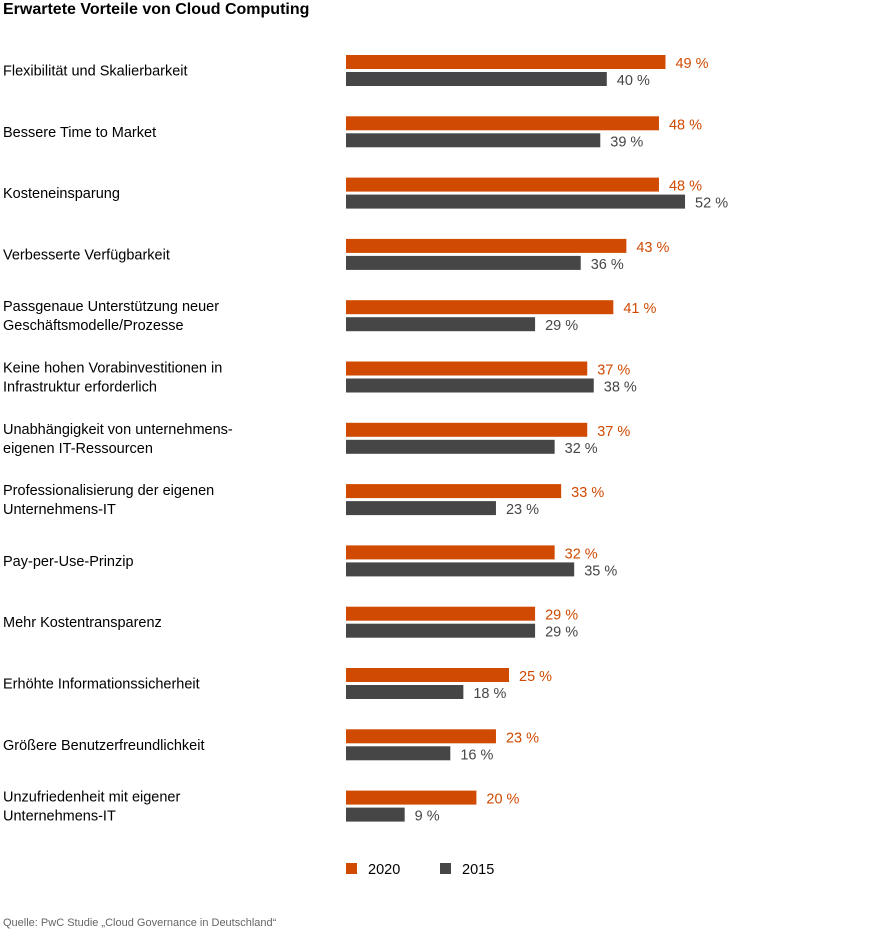 Image resolution: width=885 pixels, height=932 pixels. I want to click on legend-swatch-2020, so click(351, 868).